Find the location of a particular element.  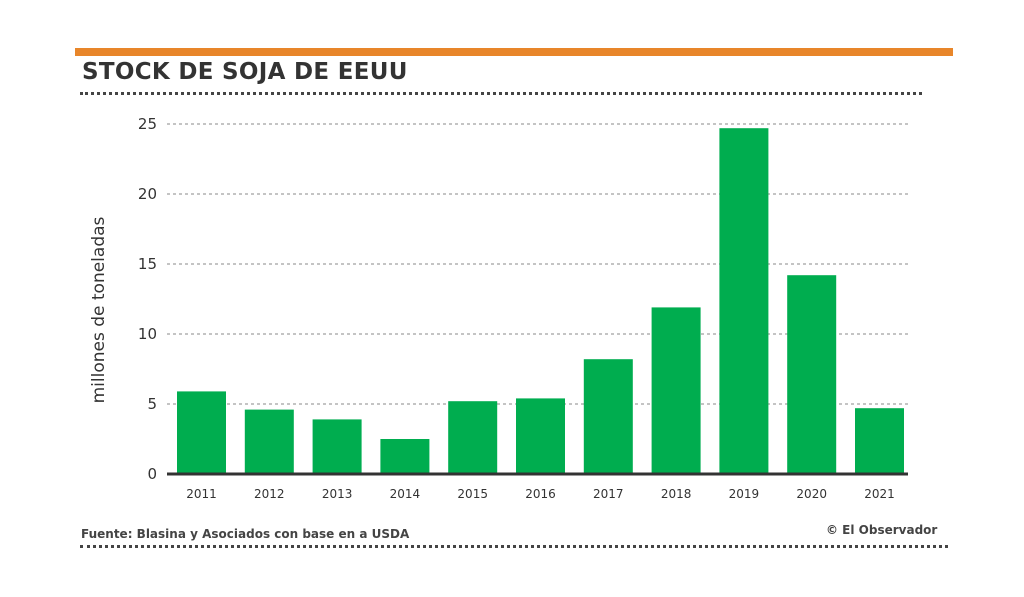

copyright-credit: © El Observador is located at coordinates (882, 530).